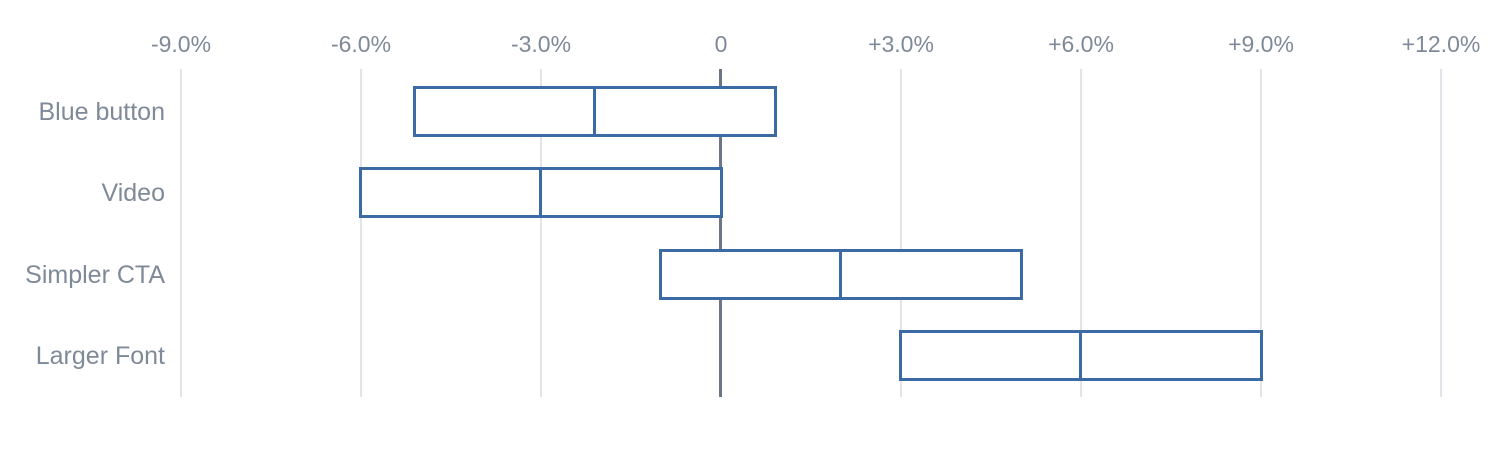 Image resolution: width=1512 pixels, height=458 pixels. What do you see at coordinates (1261, 44) in the screenshot?
I see `x-axis-tick-label: +9.0%` at bounding box center [1261, 44].